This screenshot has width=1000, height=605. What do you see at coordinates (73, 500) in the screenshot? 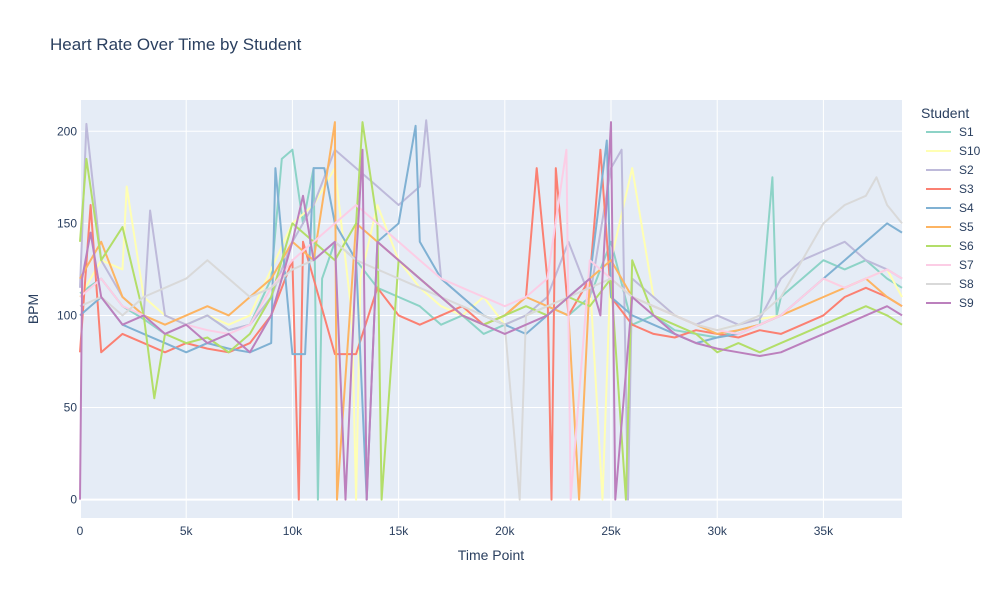
I see `y-tick-label: 0` at bounding box center [73, 500].